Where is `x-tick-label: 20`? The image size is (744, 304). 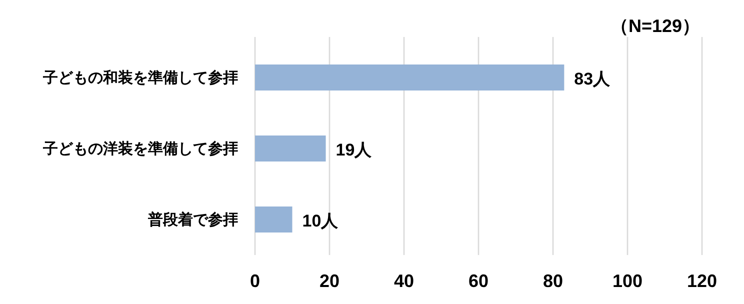 x-tick-label: 20 is located at coordinates (329, 281).